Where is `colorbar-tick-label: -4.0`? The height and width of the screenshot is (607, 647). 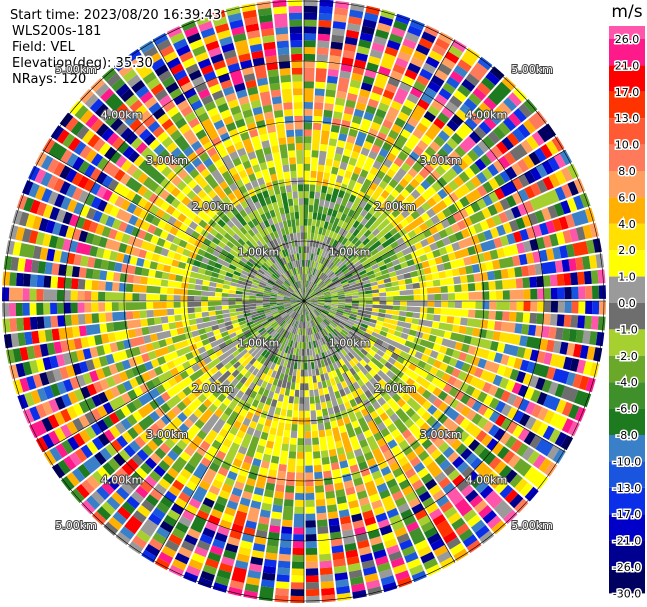
colorbar-tick-label: -4.0 is located at coordinates (626, 382).